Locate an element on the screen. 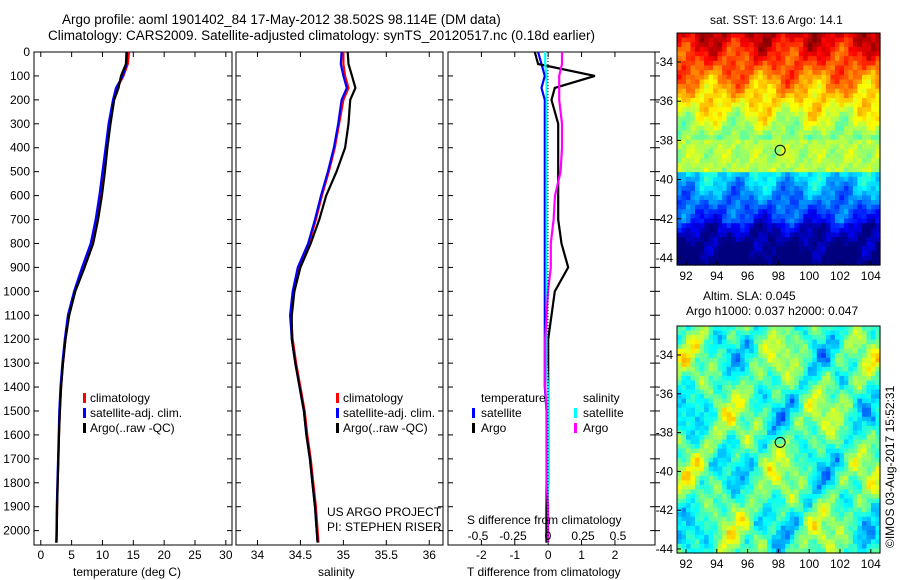 The height and width of the screenshot is (580, 900). x-tick-label: 25 is located at coordinates (195, 555).